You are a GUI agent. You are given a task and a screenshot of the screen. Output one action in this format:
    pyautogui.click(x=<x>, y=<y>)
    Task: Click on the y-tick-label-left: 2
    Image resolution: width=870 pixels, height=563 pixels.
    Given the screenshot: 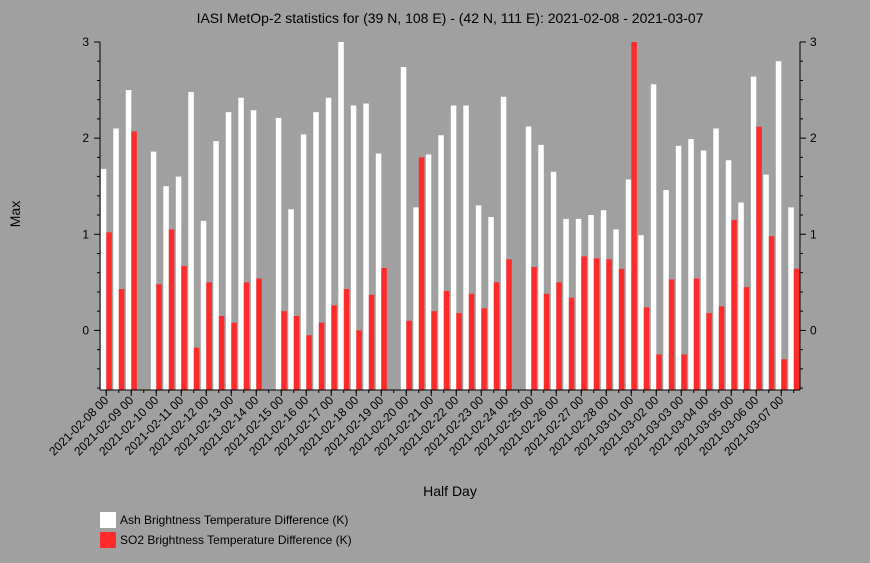 What is the action you would take?
    pyautogui.click(x=85, y=138)
    